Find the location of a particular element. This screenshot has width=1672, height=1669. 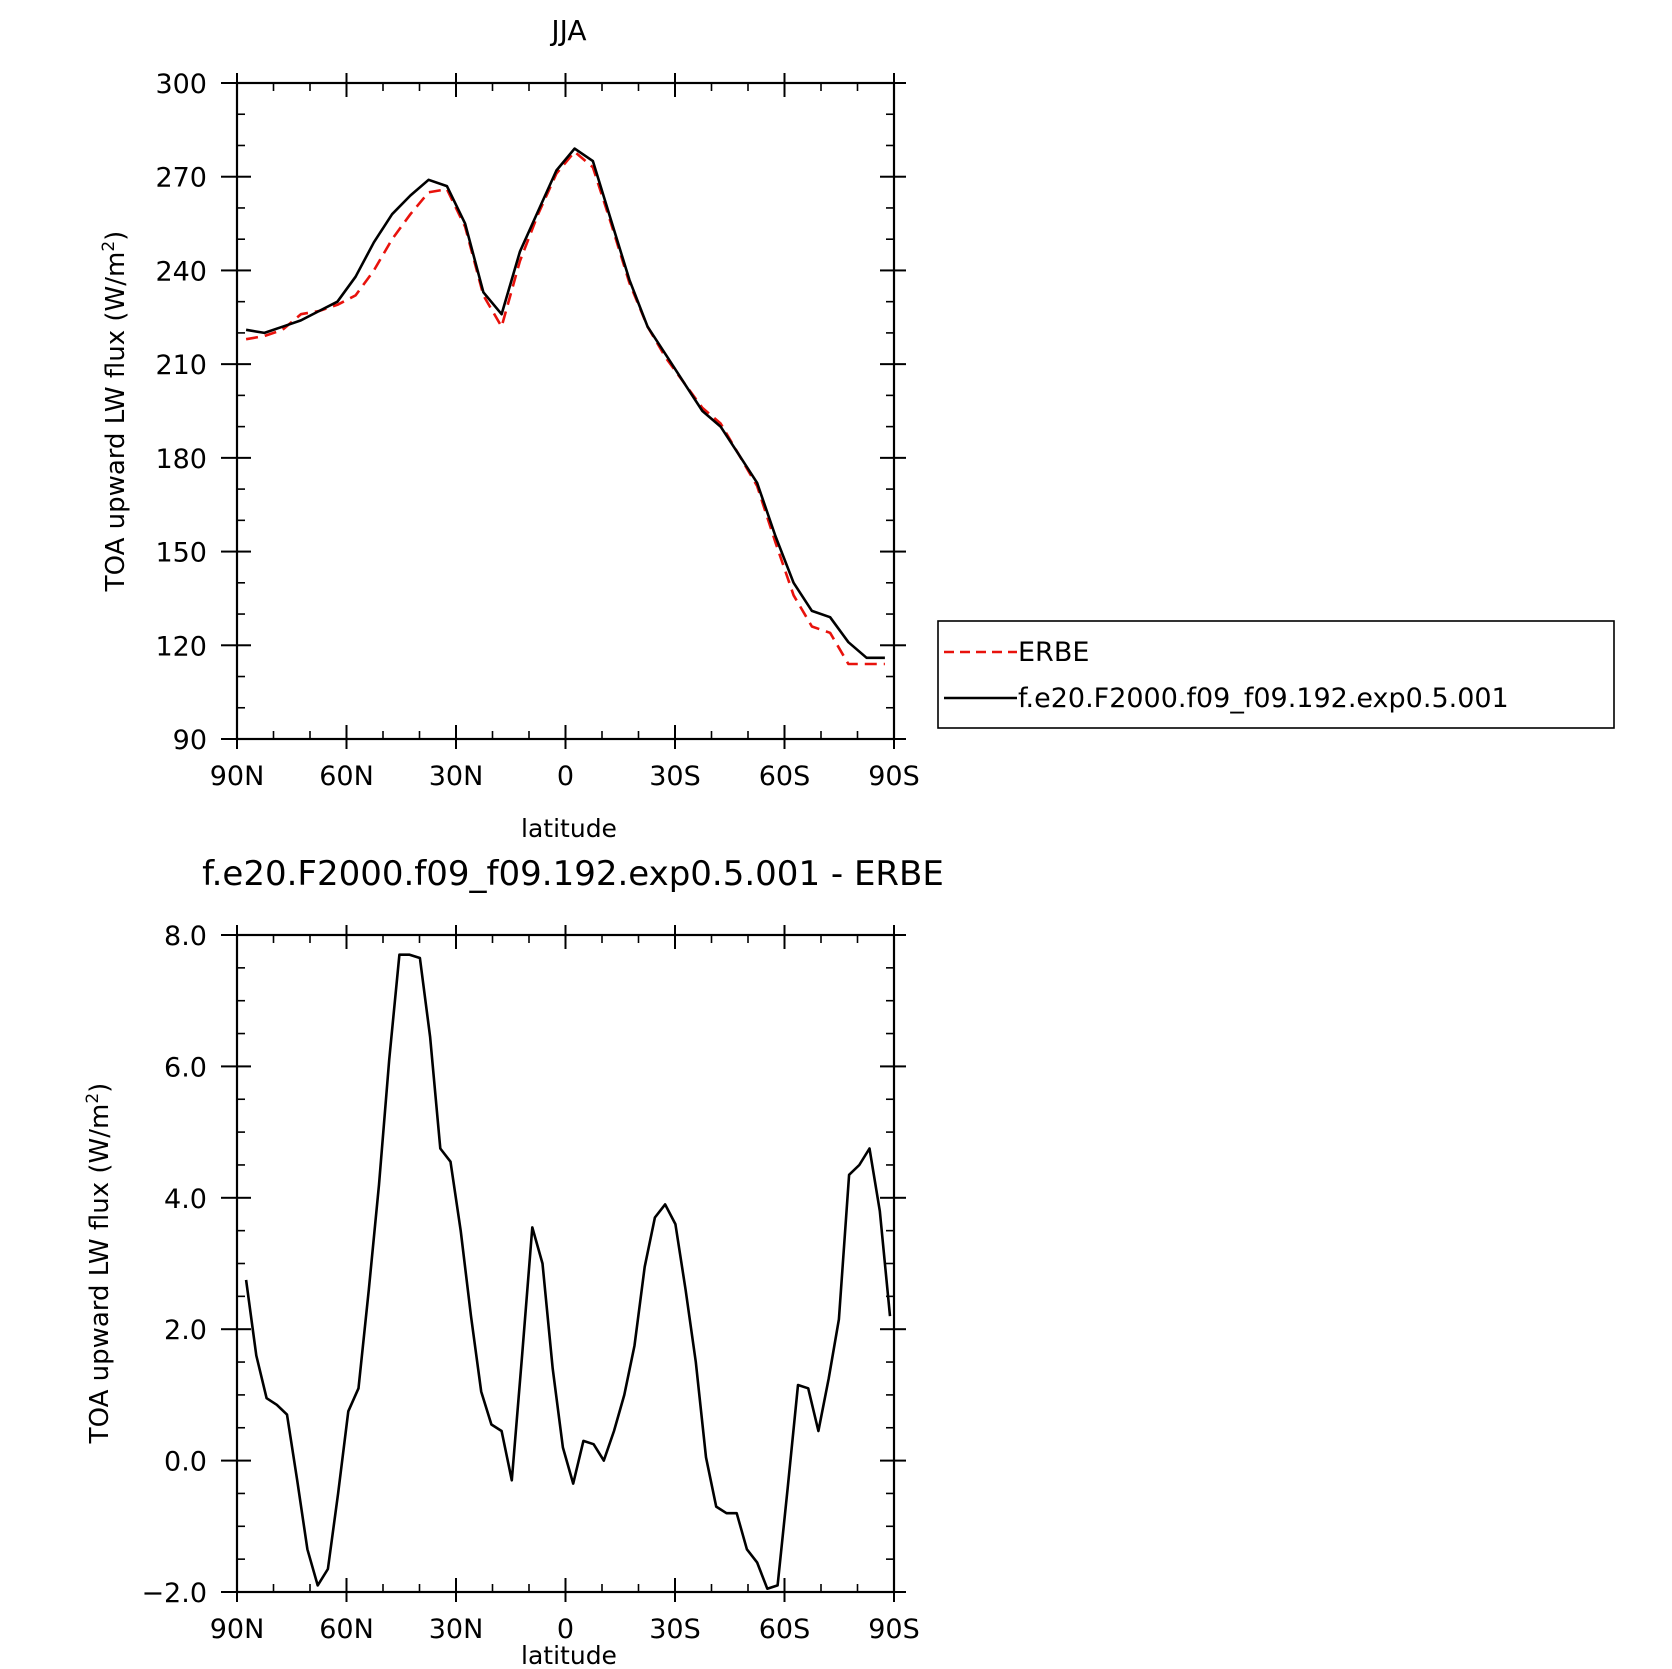

y-tick-label: 240 is located at coordinates (181, 271).